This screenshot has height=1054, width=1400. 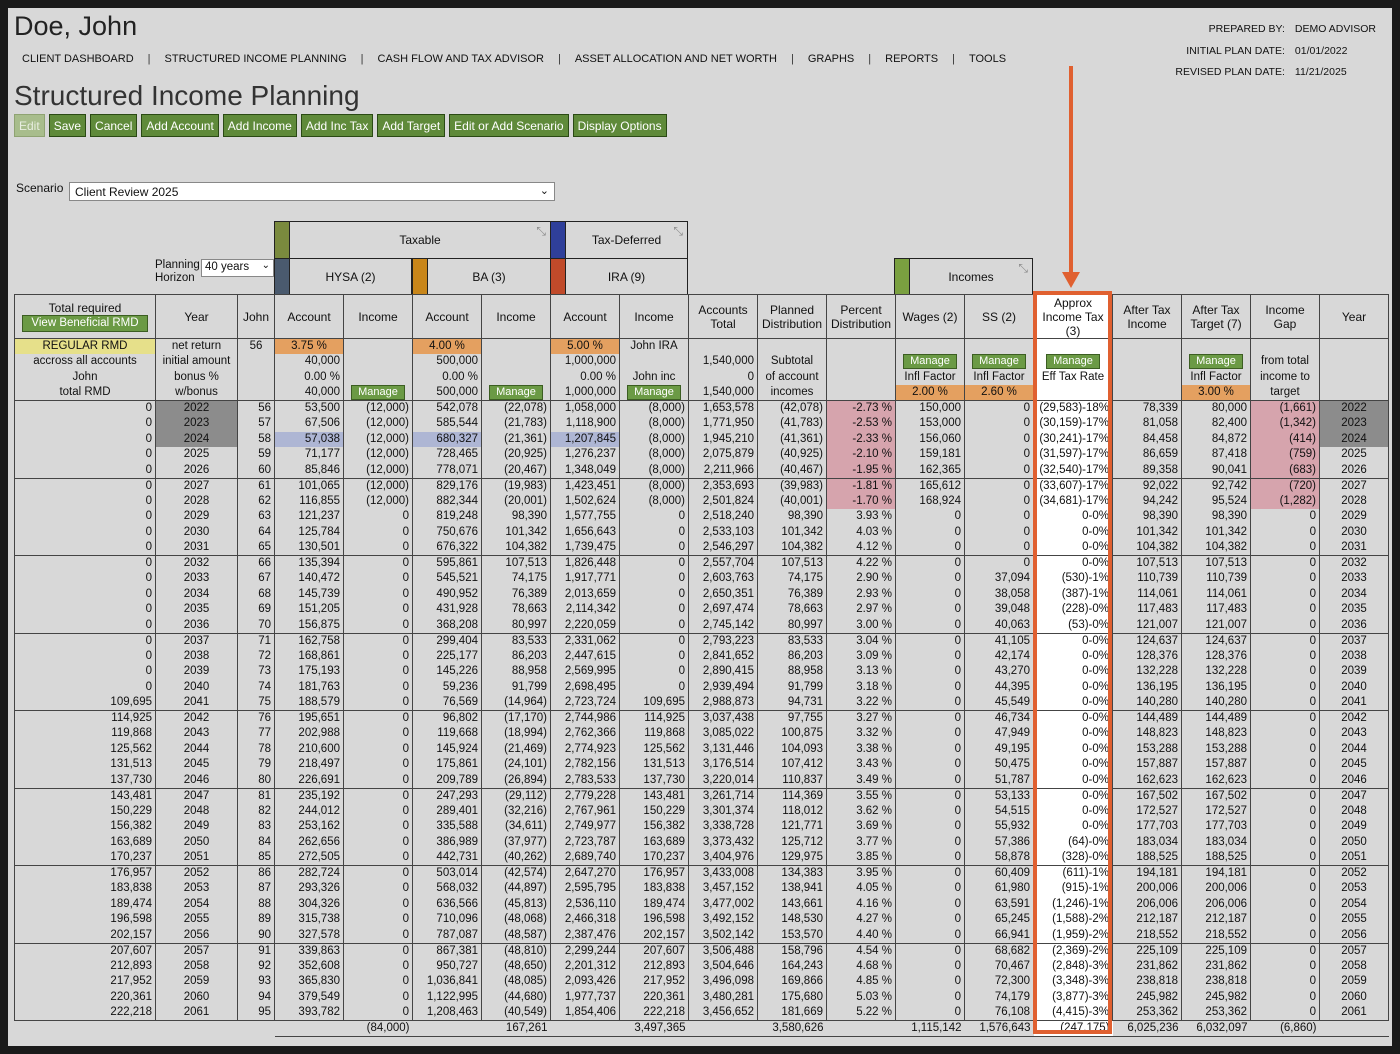 What do you see at coordinates (196, 687) in the screenshot?
I see `table-cell: 2040` at bounding box center [196, 687].